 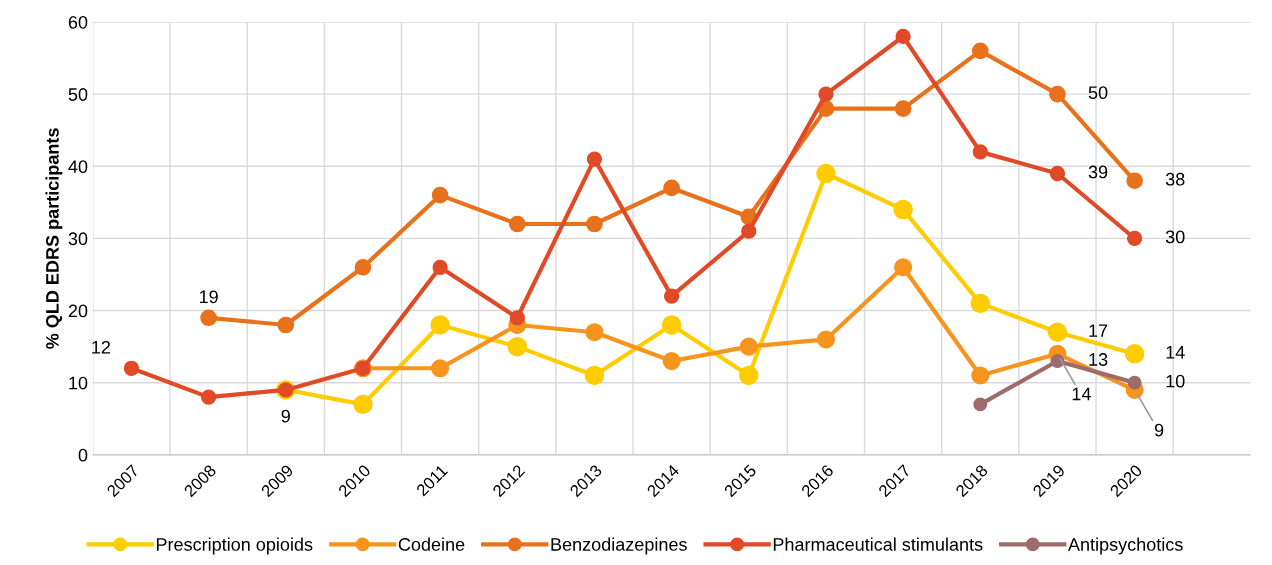 What do you see at coordinates (78, 94) in the screenshot?
I see `y-tick-label: 50` at bounding box center [78, 94].